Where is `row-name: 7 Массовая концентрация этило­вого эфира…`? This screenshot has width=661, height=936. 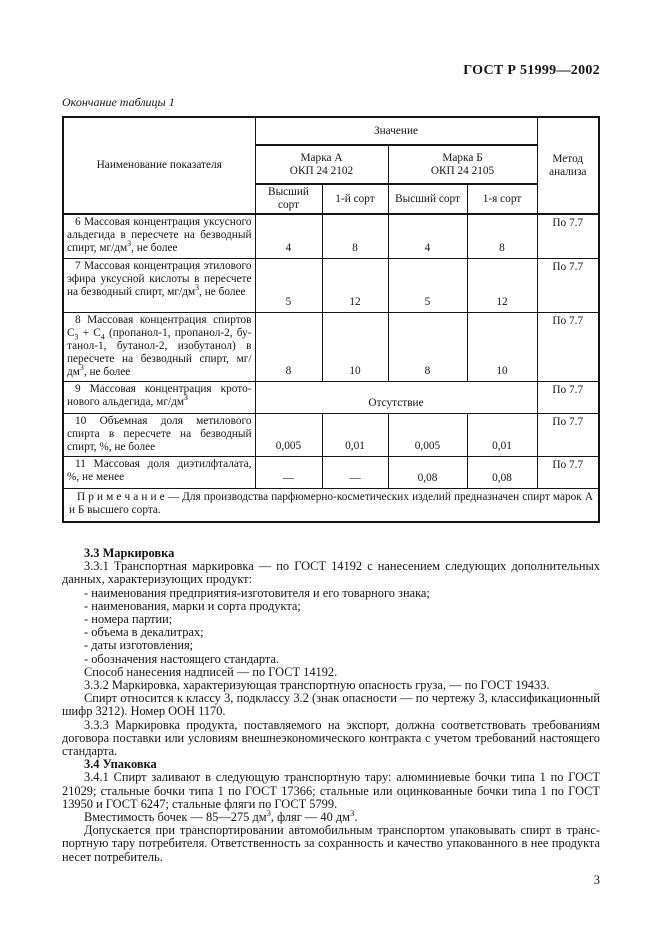
row-name: 7 Массовая концентрация этило­вого эфира… is located at coordinates (159, 285).